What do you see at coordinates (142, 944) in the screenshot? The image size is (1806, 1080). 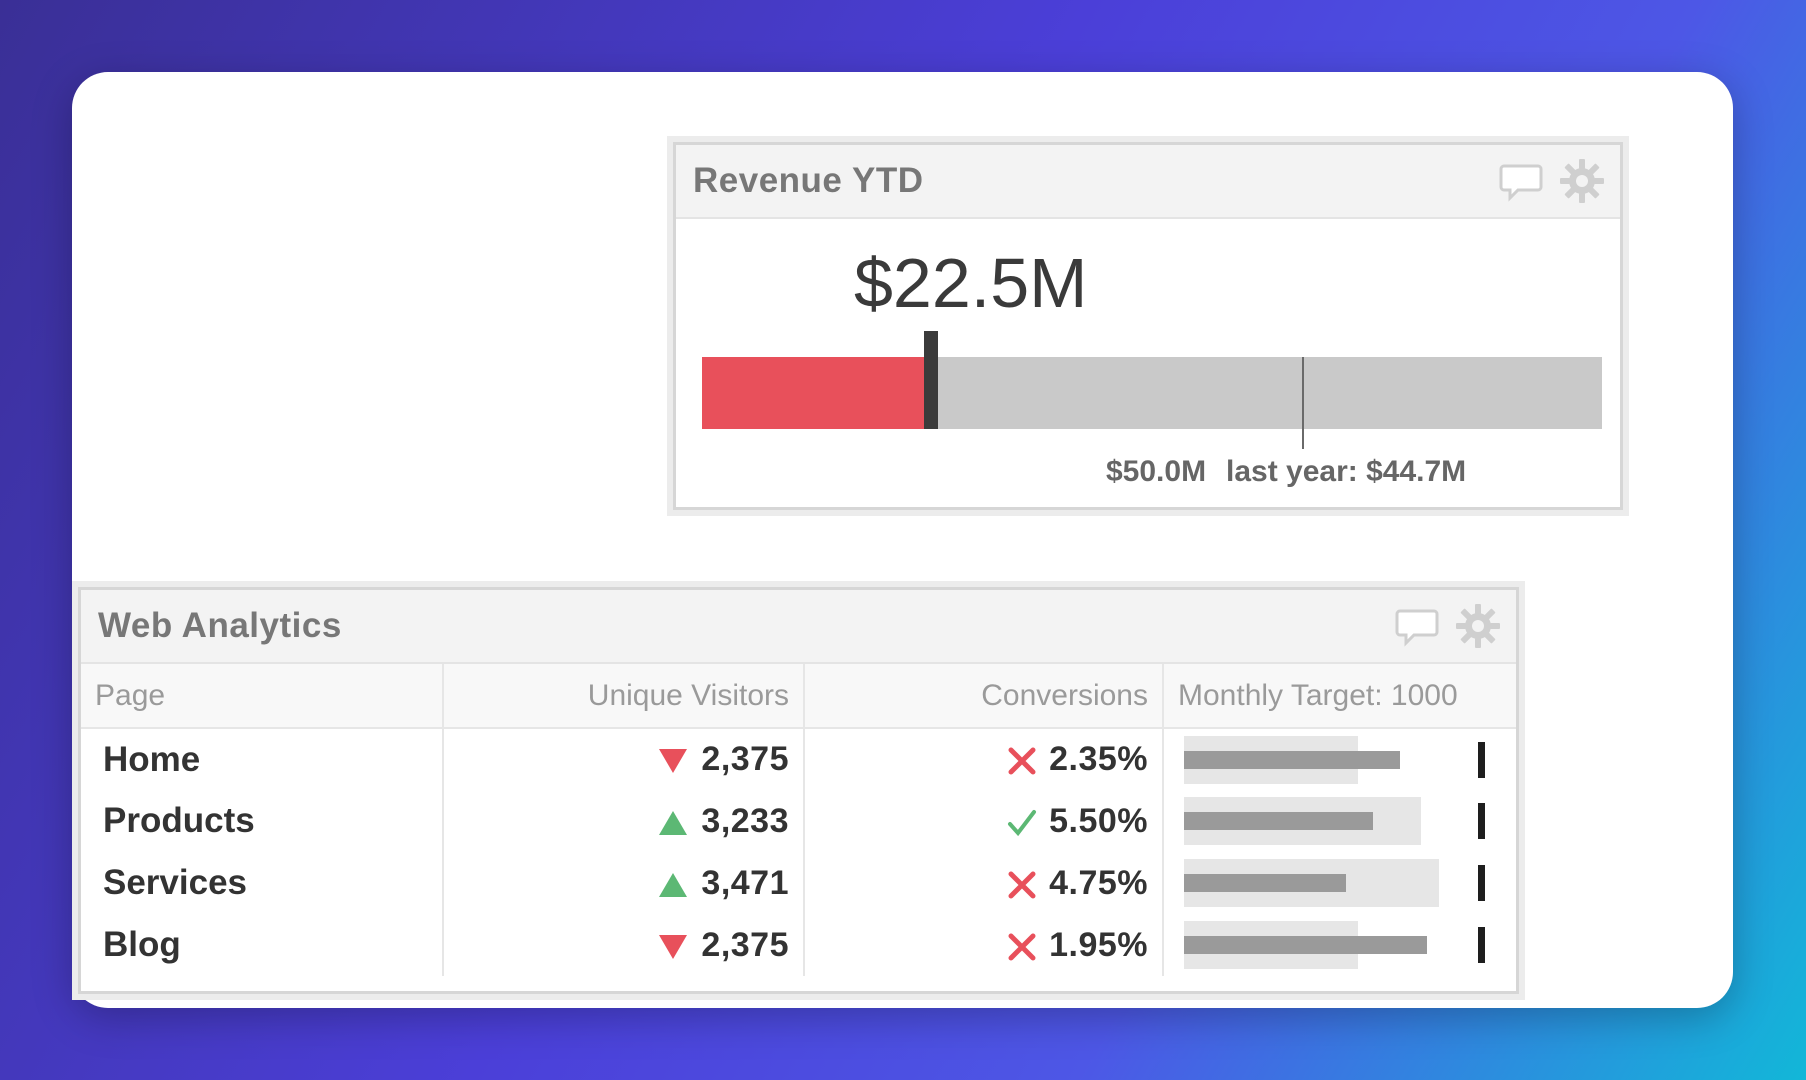 I see `page-cell: Blog` at bounding box center [142, 944].